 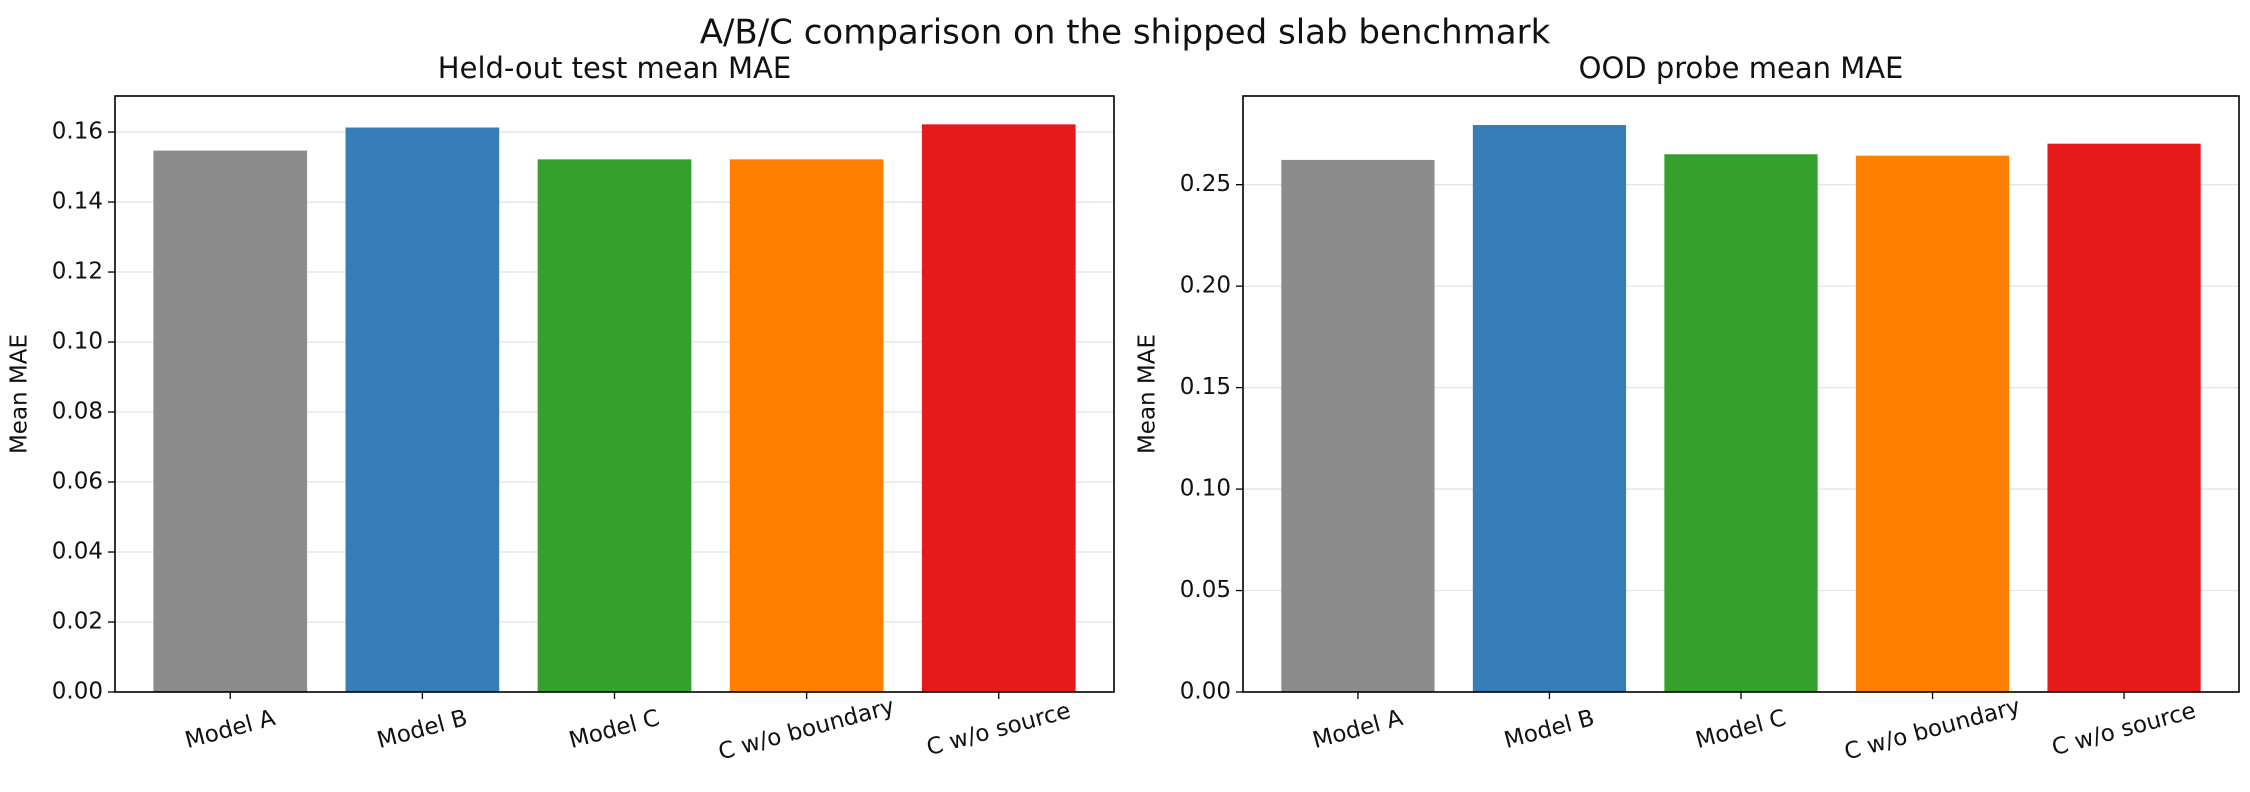 What do you see at coordinates (77, 622) in the screenshot?
I see `y-tick-label: 0.02` at bounding box center [77, 622].